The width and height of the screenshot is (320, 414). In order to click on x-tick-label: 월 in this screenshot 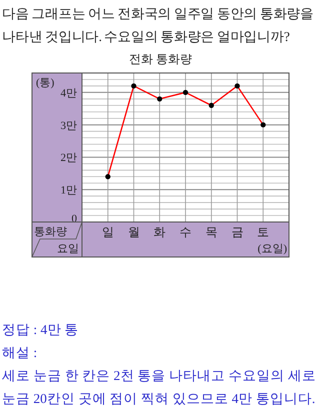, I will do `click(134, 232)`.